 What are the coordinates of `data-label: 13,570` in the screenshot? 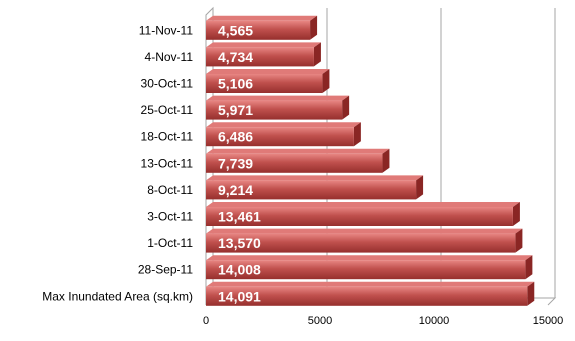 It's located at (239, 243).